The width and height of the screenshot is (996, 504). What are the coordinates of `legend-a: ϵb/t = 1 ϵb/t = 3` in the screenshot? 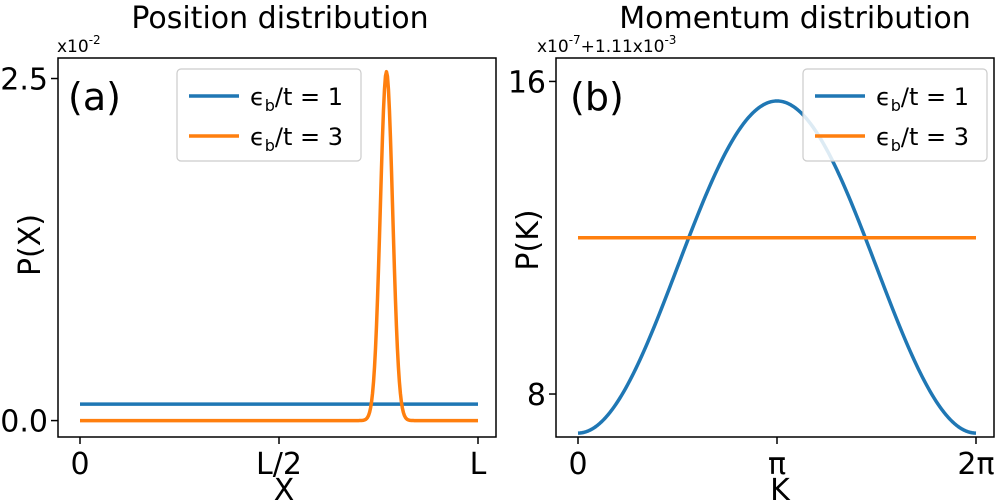 It's located at (269, 115).